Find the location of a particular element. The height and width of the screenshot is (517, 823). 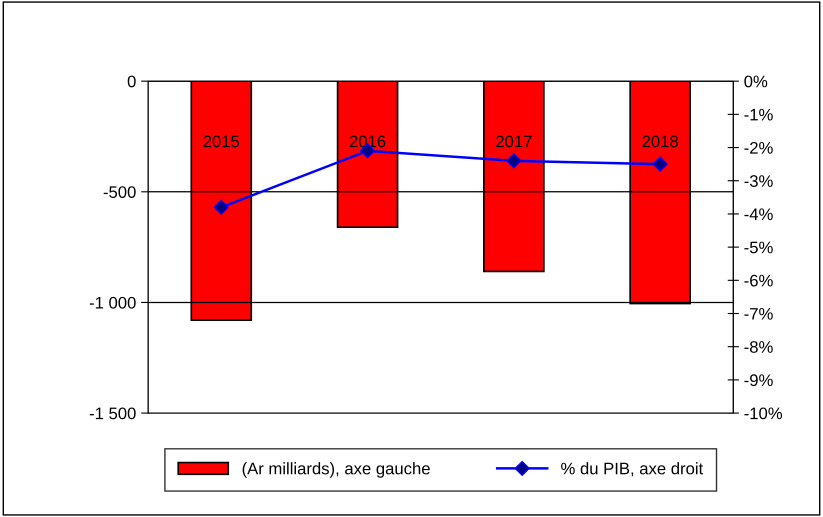

y2-tick-label: 0% is located at coordinates (756, 82).